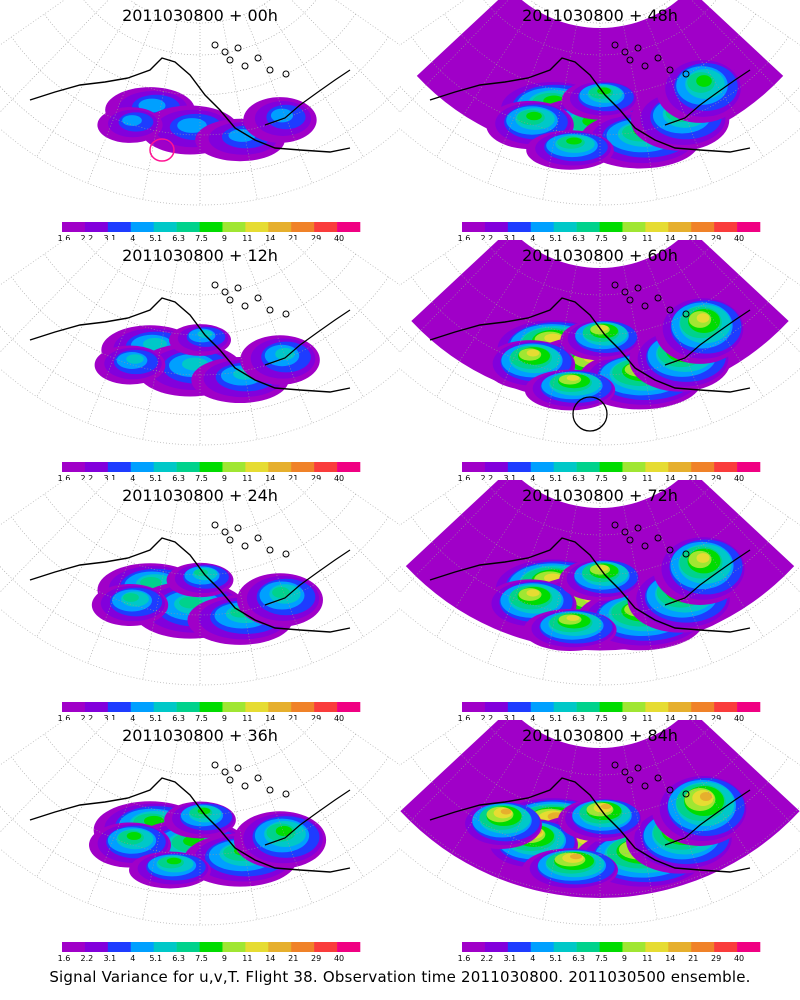  What do you see at coordinates (600, 28) in the screenshot?
I see `latitude-line` at bounding box center [600, 28].